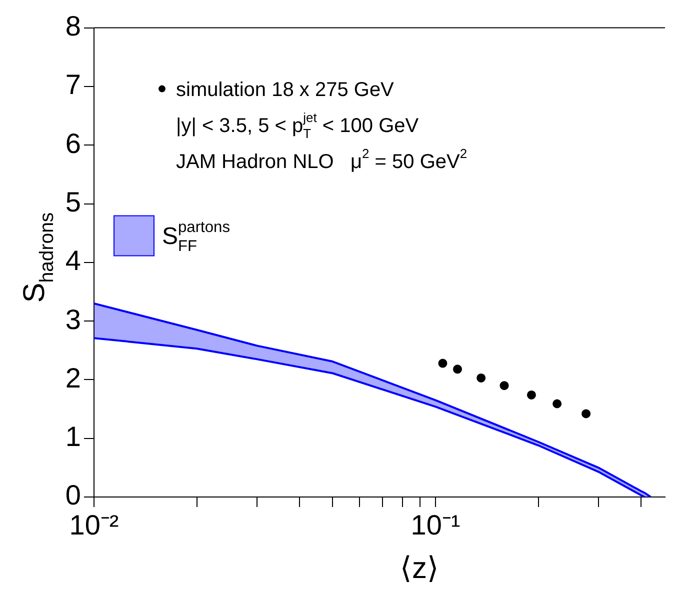 Image resolution: width=678 pixels, height=592 pixels. What do you see at coordinates (73, 319) in the screenshot?
I see `y-tick-label: 3` at bounding box center [73, 319].